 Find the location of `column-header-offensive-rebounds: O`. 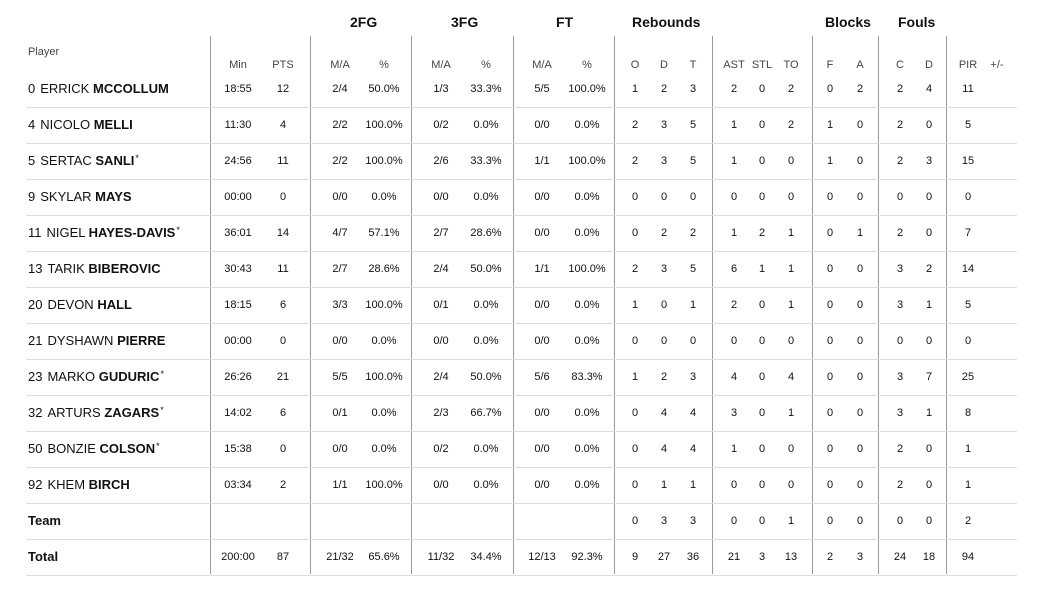

column-header-offensive-rebounds: O is located at coordinates (635, 65).